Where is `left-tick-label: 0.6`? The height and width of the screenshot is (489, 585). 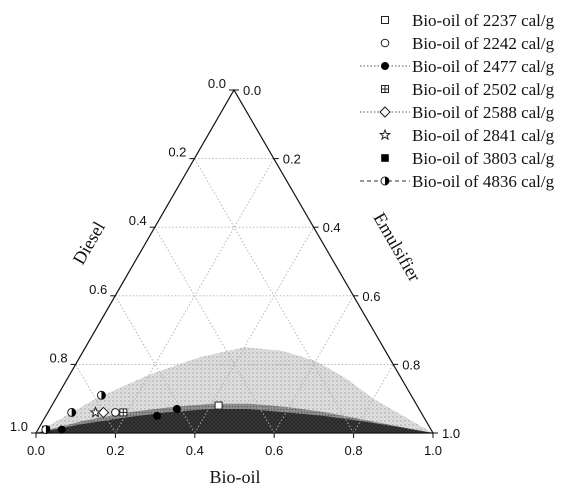 left-tick-label: 0.6 is located at coordinates (98, 289).